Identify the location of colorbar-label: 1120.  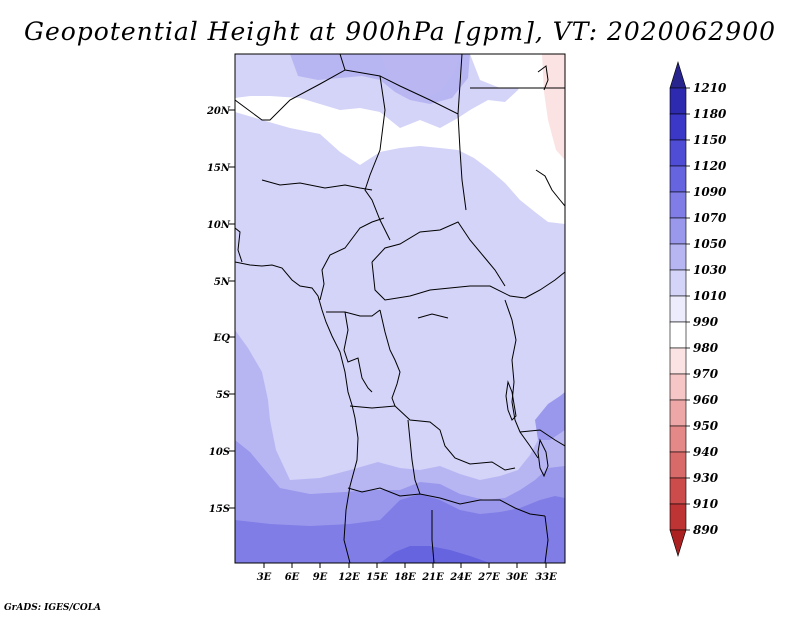
(710, 166).